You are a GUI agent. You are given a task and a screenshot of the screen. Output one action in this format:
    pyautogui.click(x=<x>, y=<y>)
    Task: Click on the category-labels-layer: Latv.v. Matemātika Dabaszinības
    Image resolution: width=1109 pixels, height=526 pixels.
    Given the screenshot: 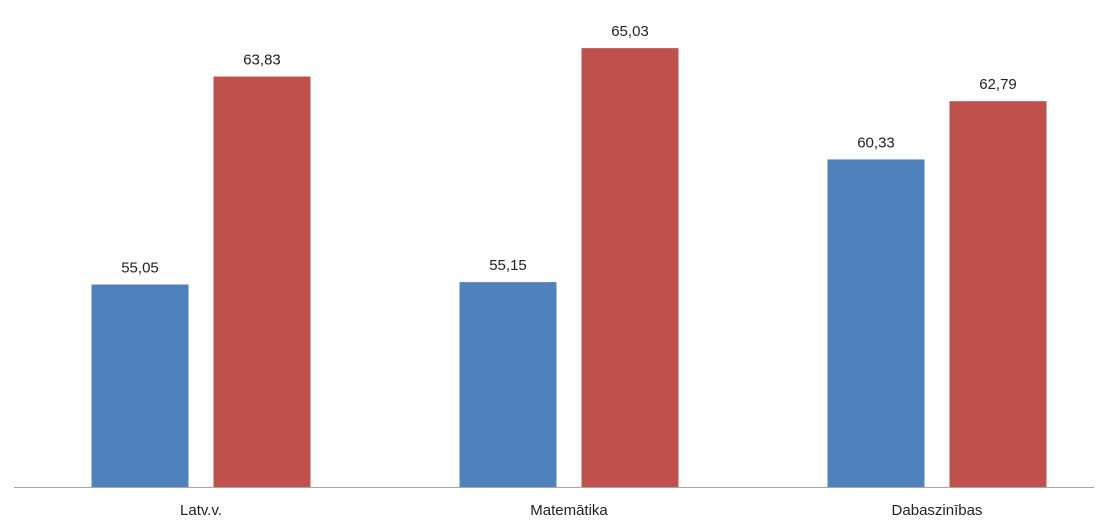 What is the action you would take?
    pyautogui.click(x=581, y=510)
    